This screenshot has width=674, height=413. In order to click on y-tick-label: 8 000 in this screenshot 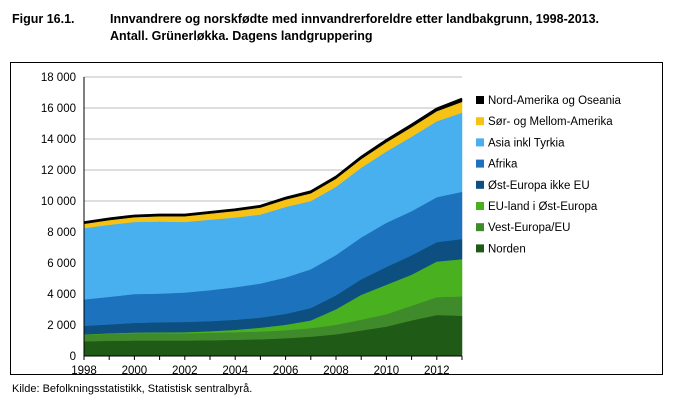, I will do `click(61, 233)`.